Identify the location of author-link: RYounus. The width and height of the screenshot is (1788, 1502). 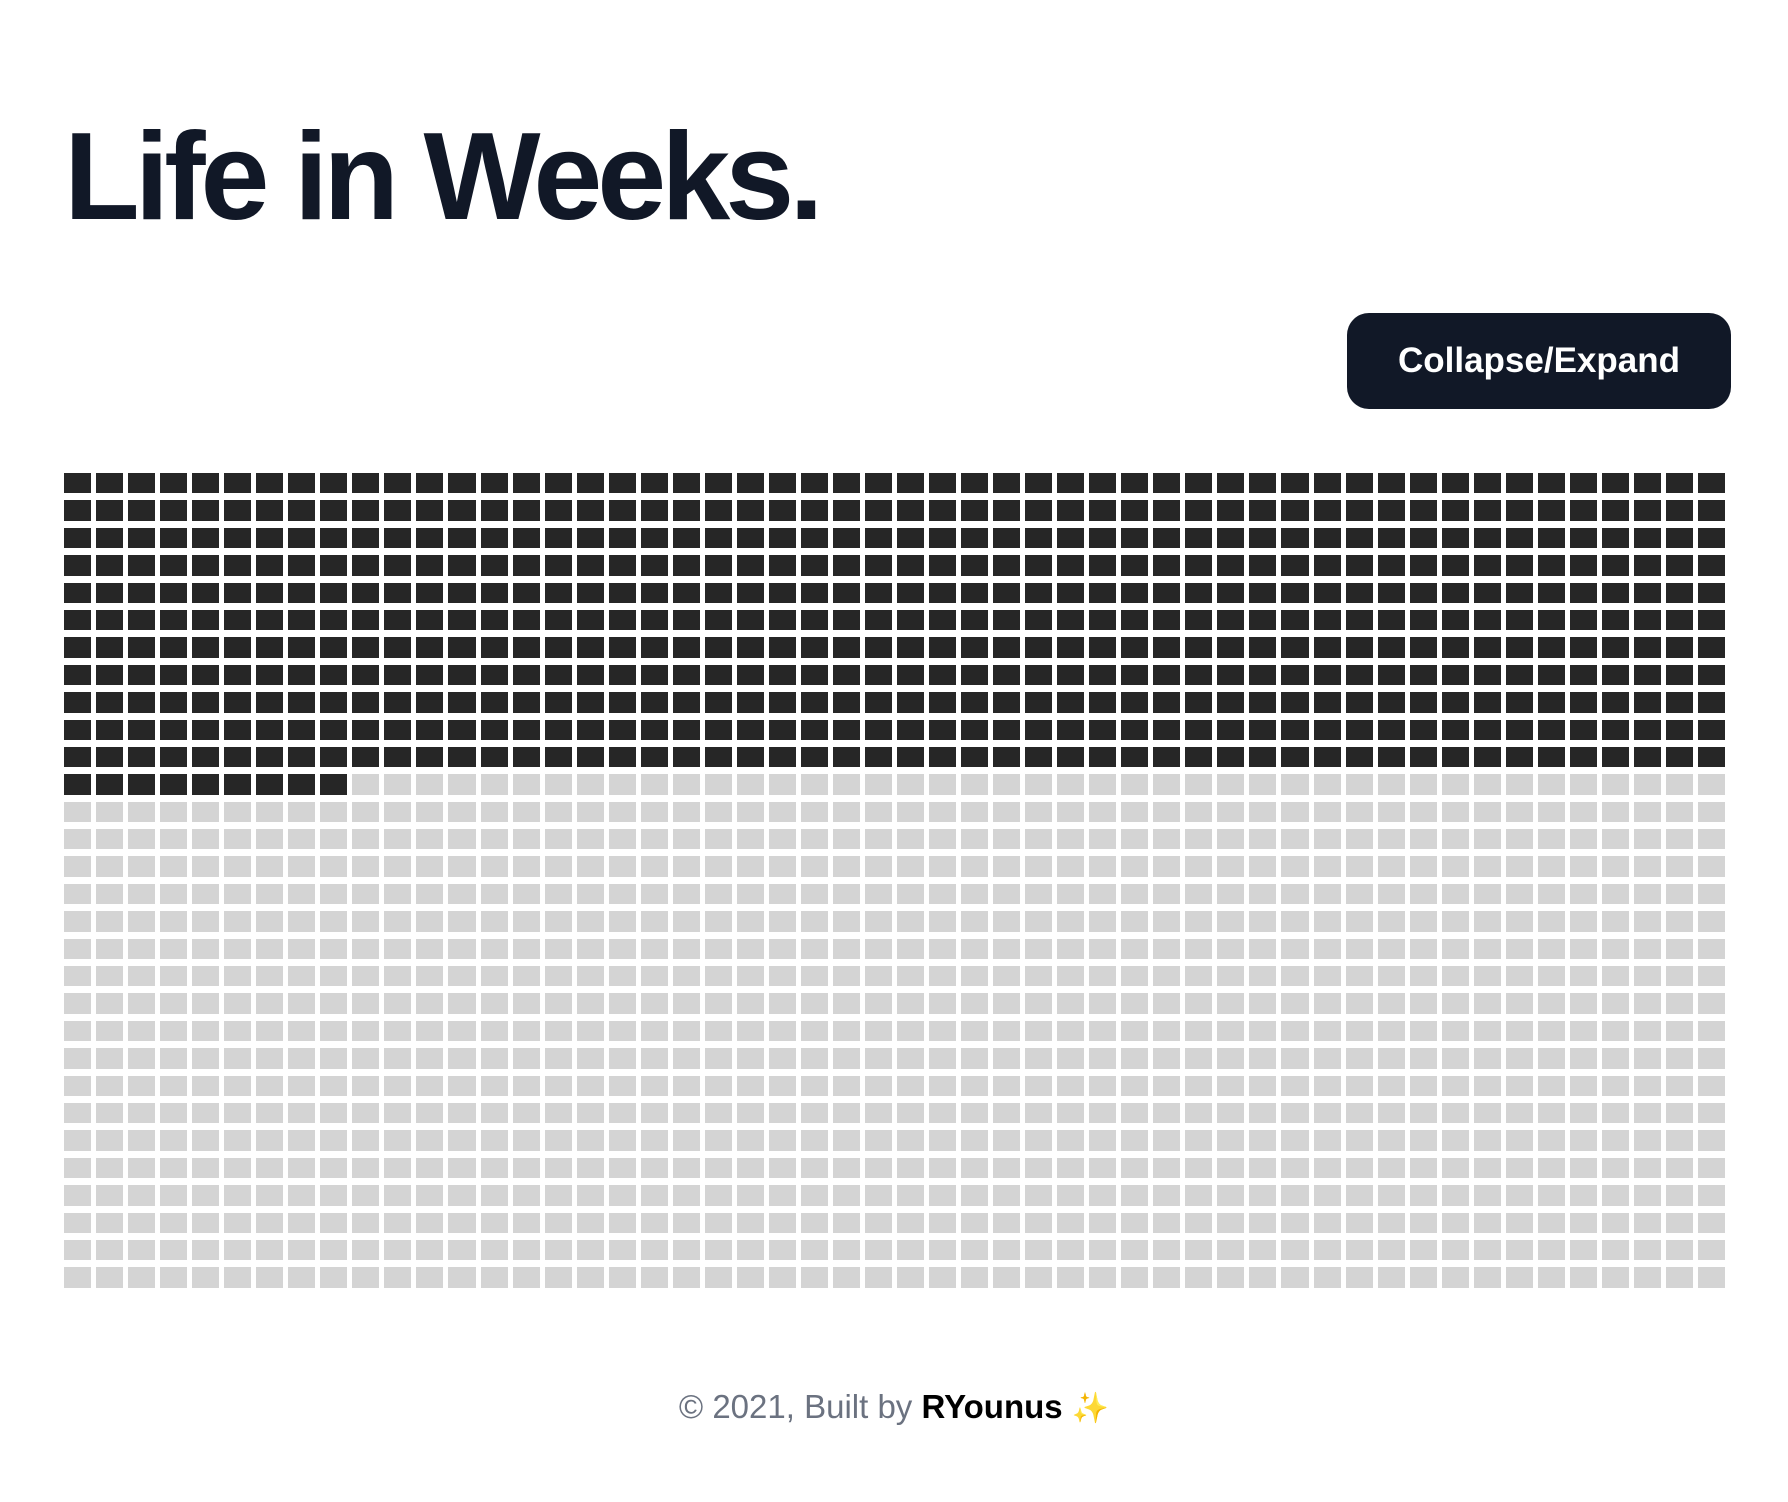
(992, 1406).